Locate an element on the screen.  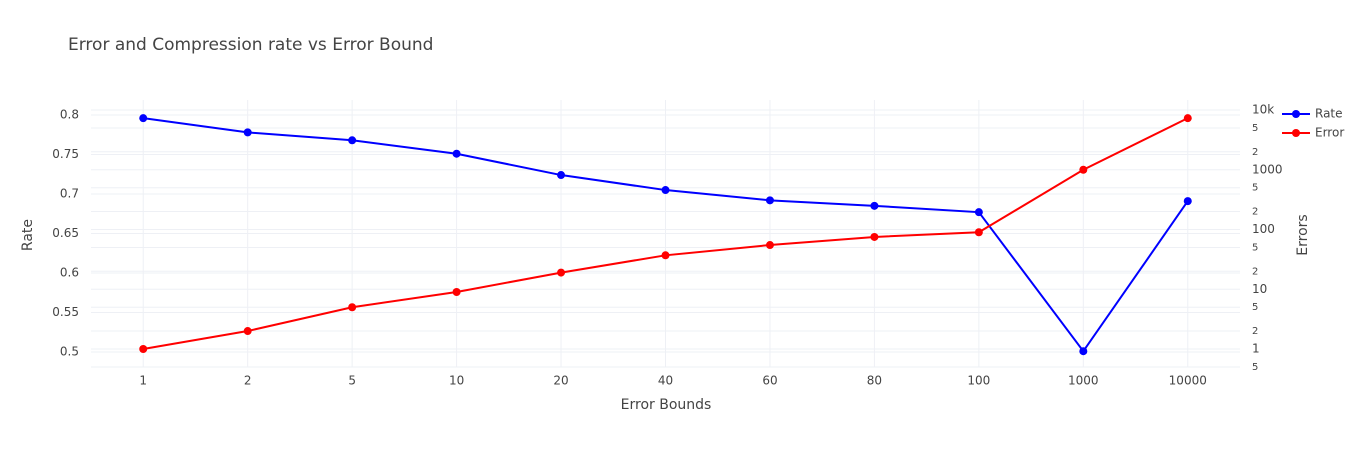
x-tick-label: 20 is located at coordinates (560, 381).